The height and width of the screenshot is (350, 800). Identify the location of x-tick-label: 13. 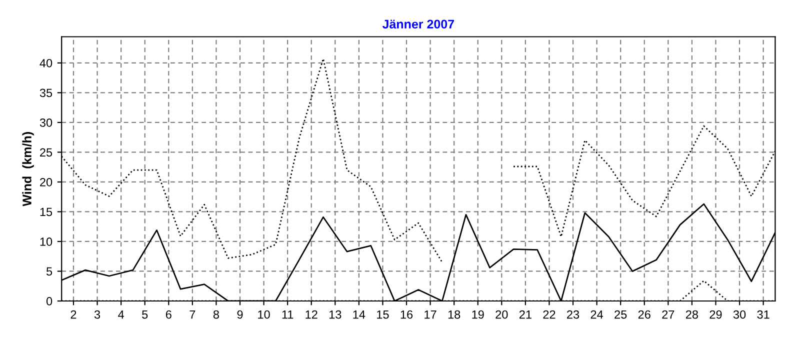
(335, 314).